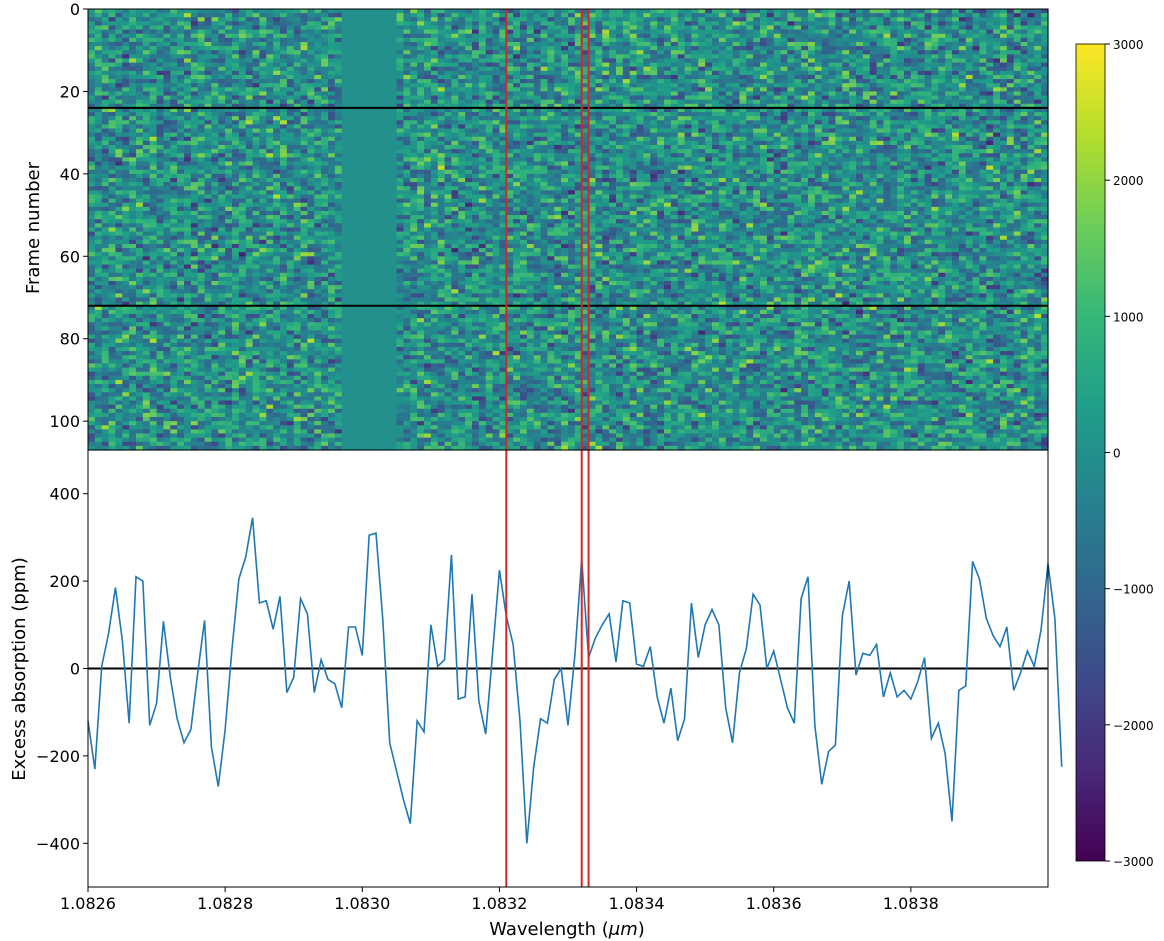 The width and height of the screenshot is (1164, 941). I want to click on plot-xtick-label: 1.0832, so click(499, 903).